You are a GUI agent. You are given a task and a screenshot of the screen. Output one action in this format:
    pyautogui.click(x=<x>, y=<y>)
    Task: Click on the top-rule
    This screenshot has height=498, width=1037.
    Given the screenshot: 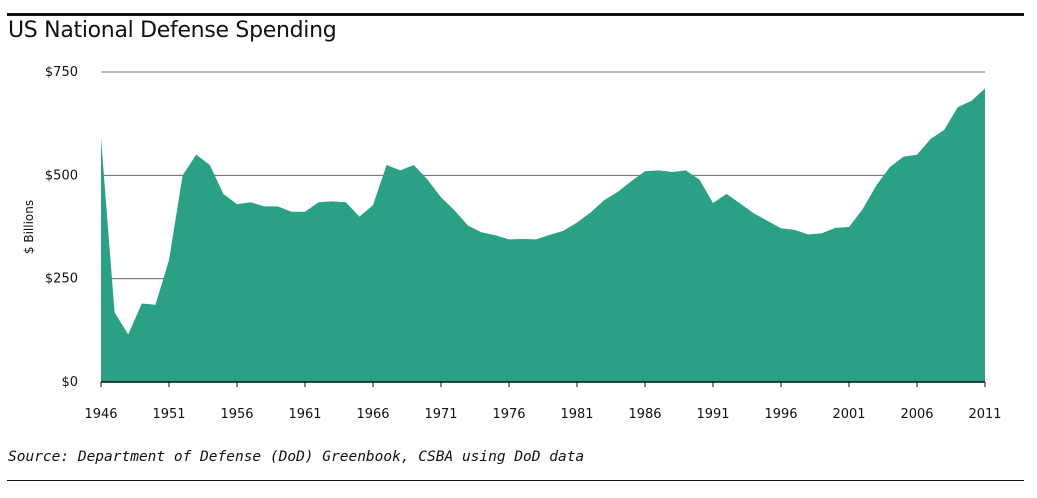 What is the action you would take?
    pyautogui.click(x=515, y=14)
    